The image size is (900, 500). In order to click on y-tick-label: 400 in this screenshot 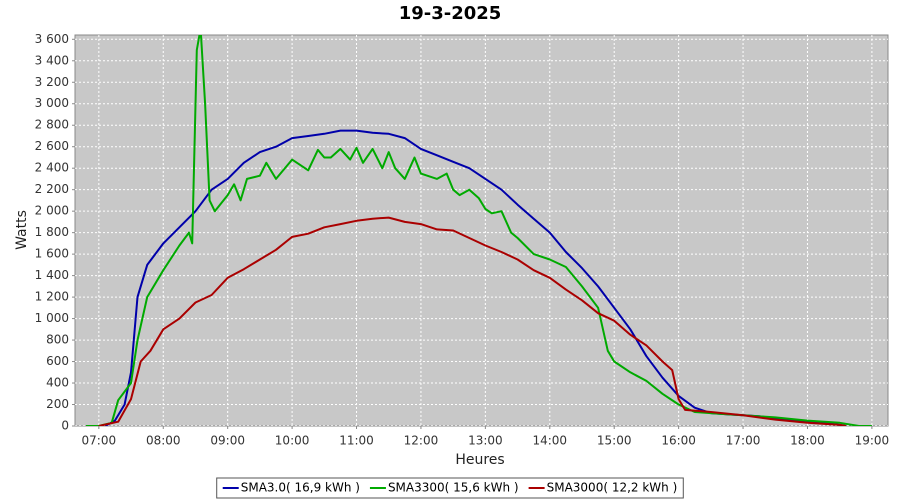, I will do `click(57, 383)`.